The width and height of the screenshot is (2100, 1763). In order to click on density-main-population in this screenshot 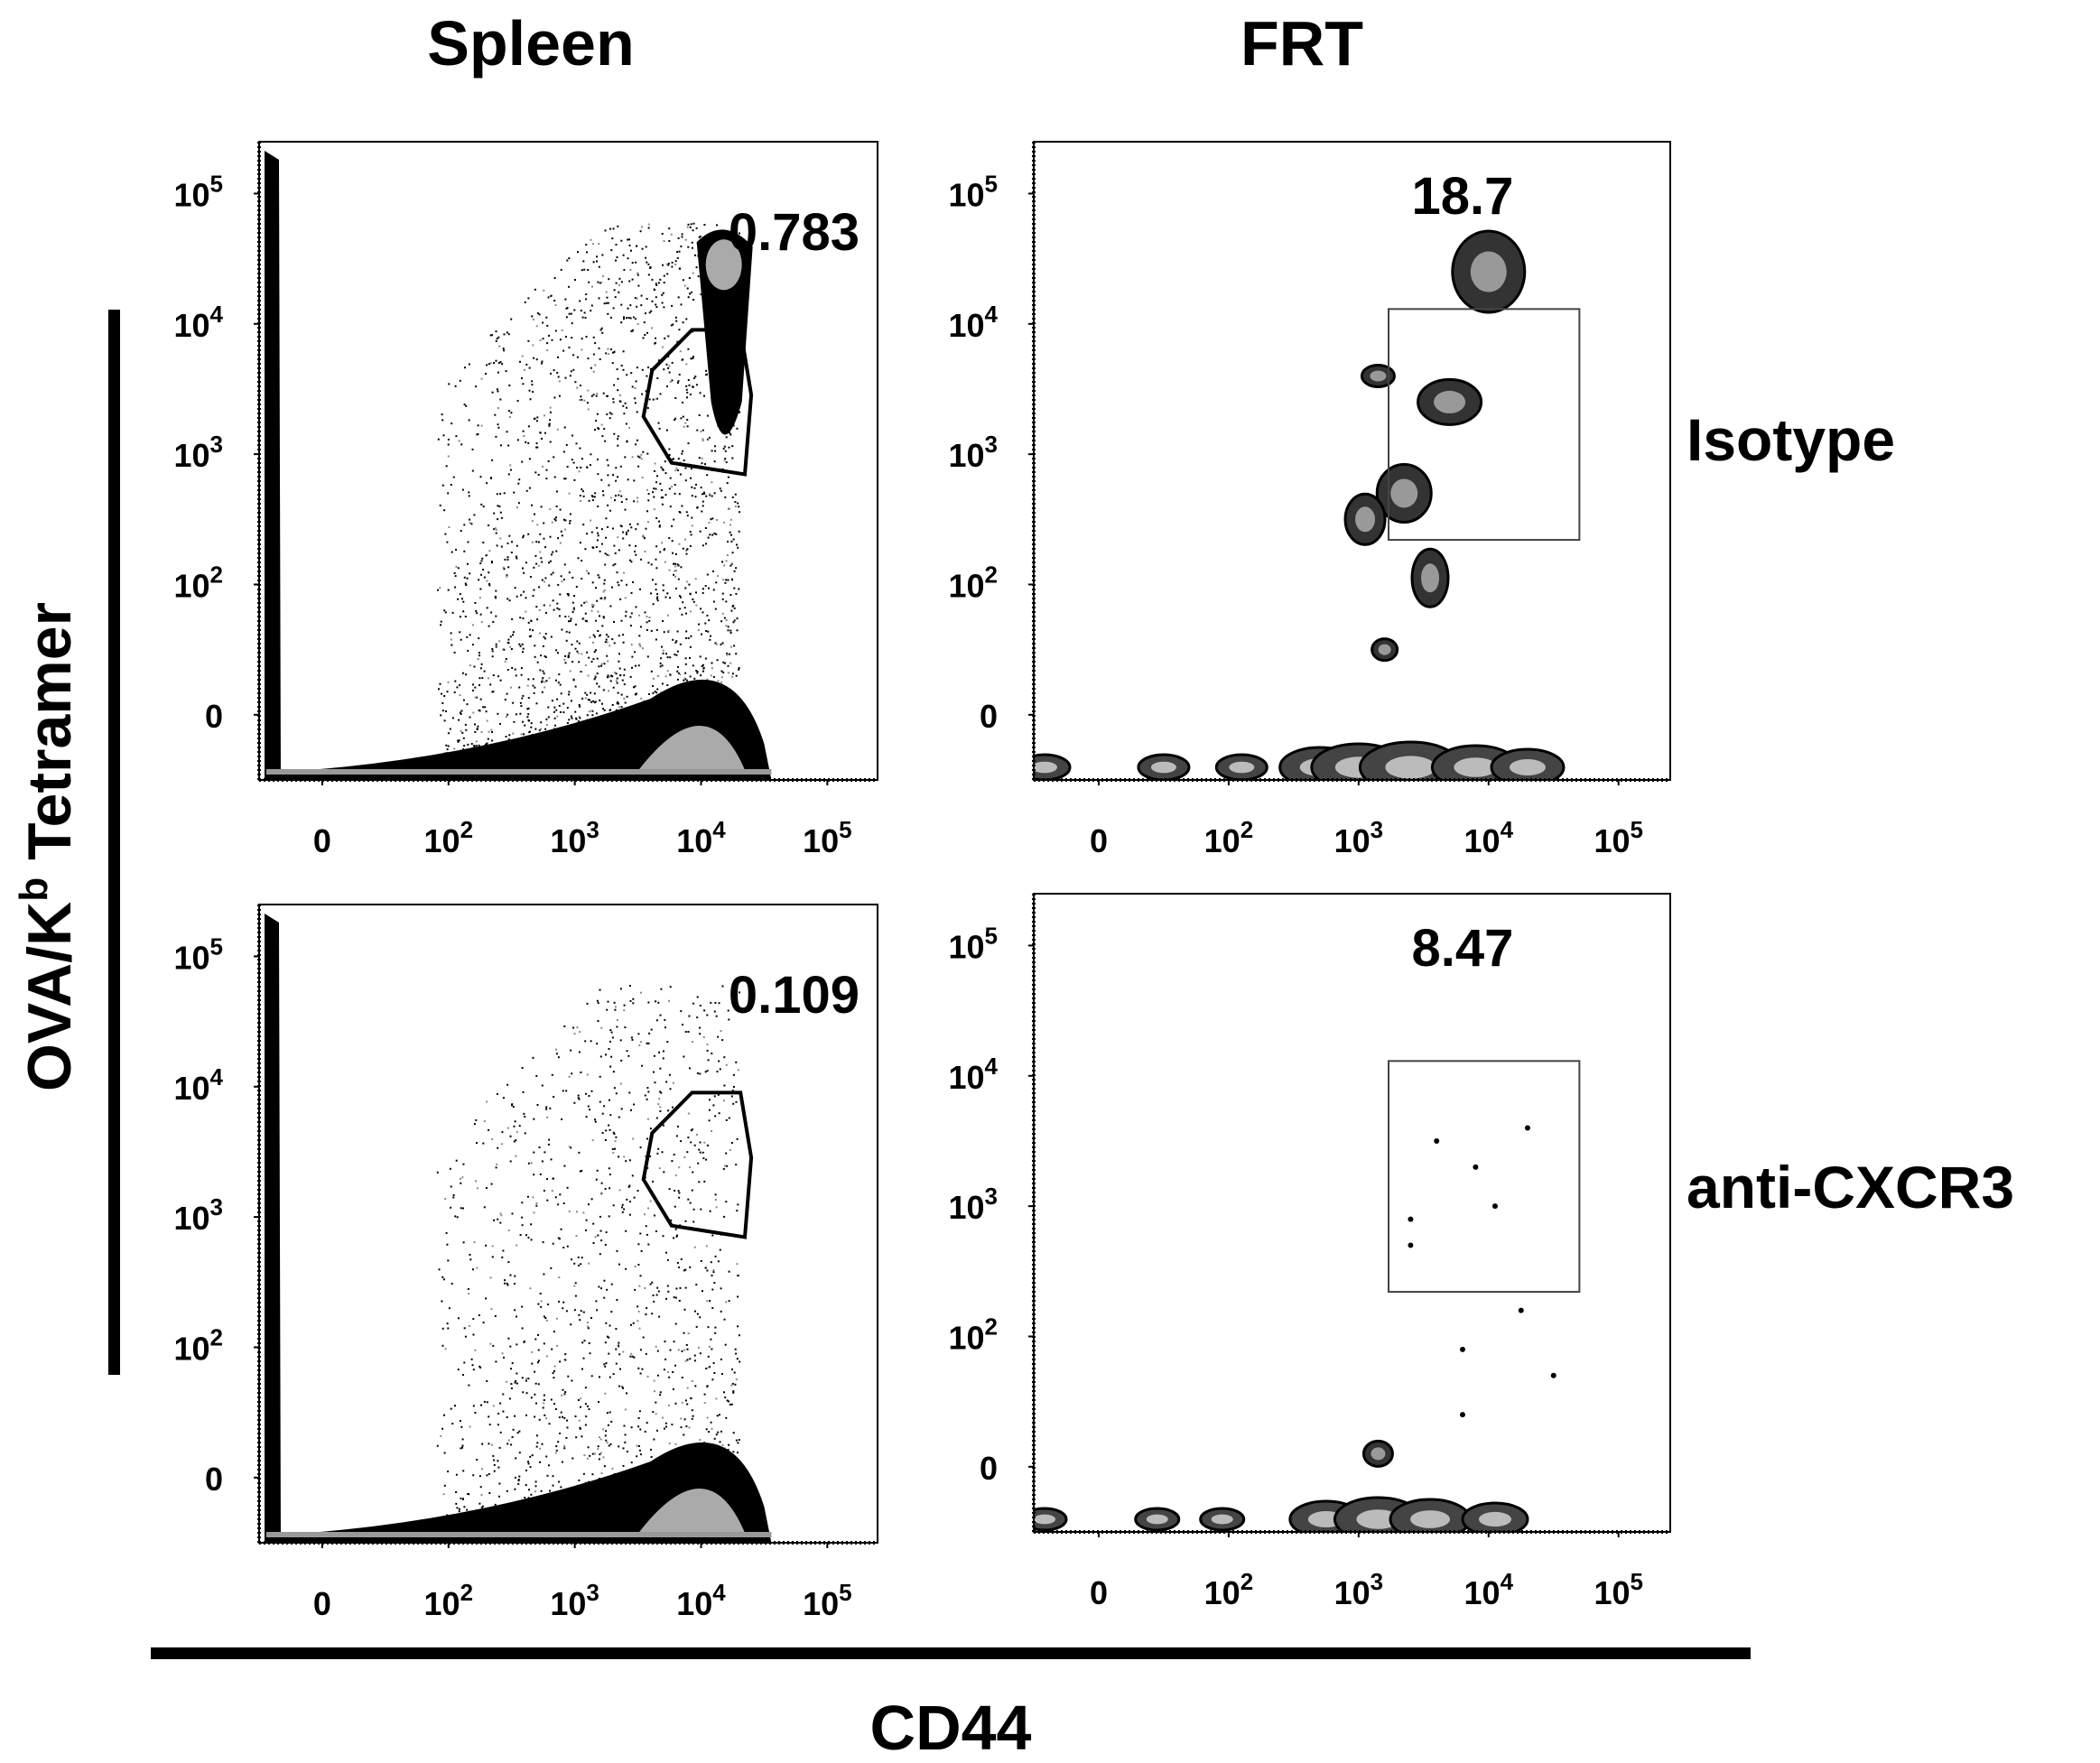, I will do `click(520, 729)`.